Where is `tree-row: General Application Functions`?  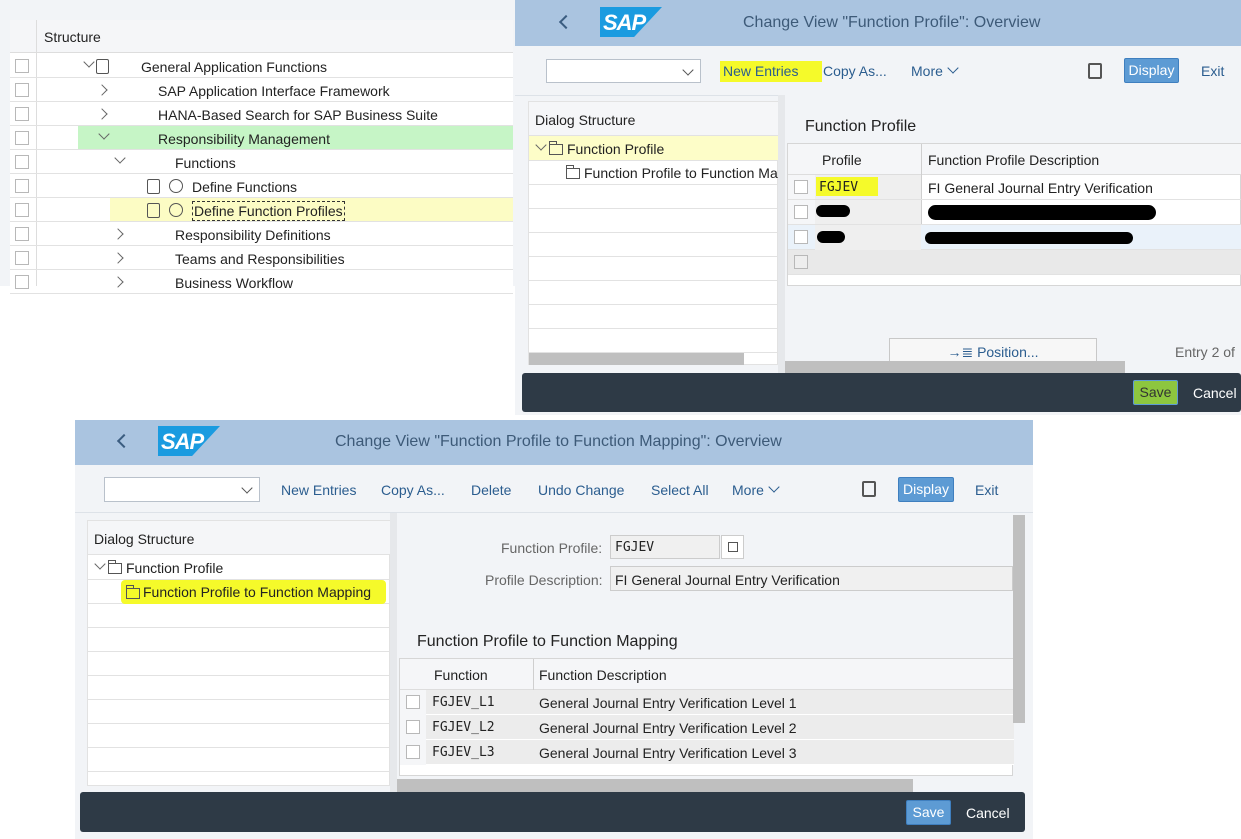 tree-row: General Application Functions is located at coordinates (261, 66).